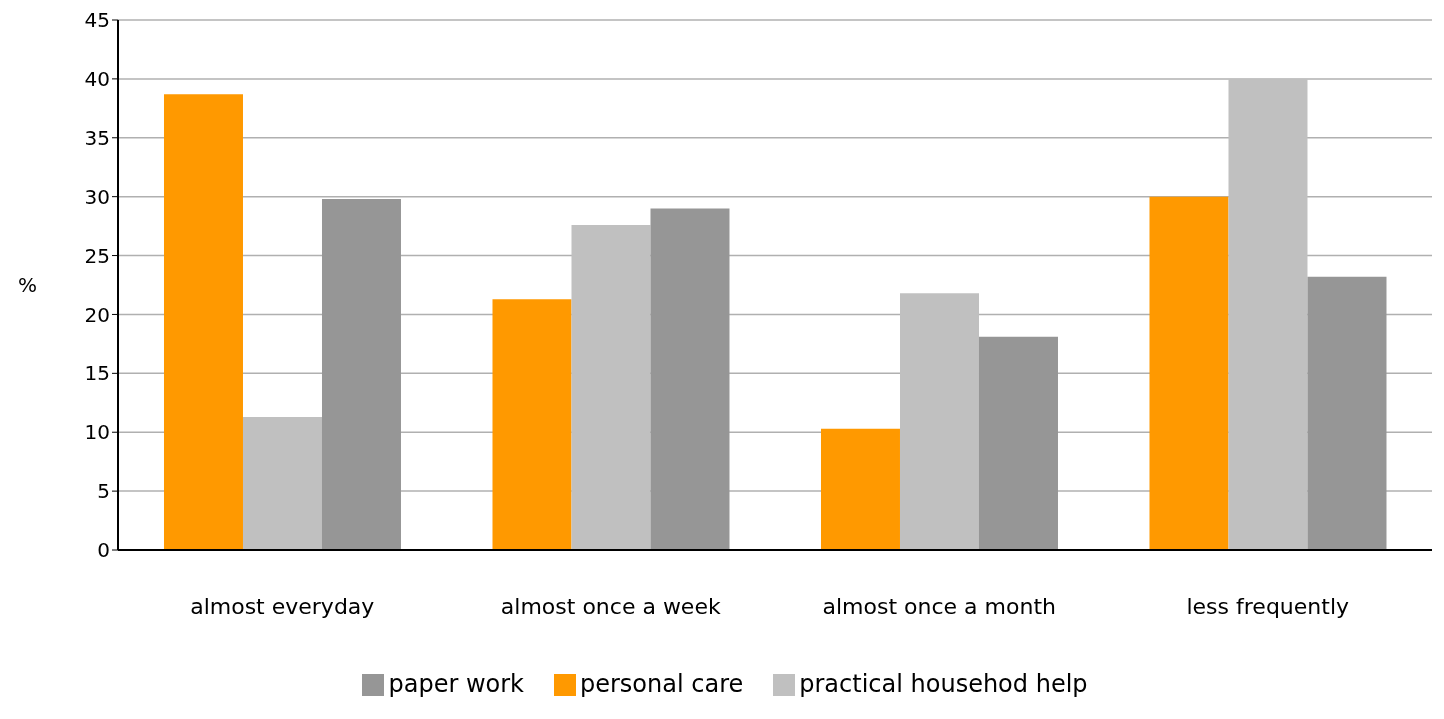  I want to click on y-tick-label: 20, so click(97, 314).